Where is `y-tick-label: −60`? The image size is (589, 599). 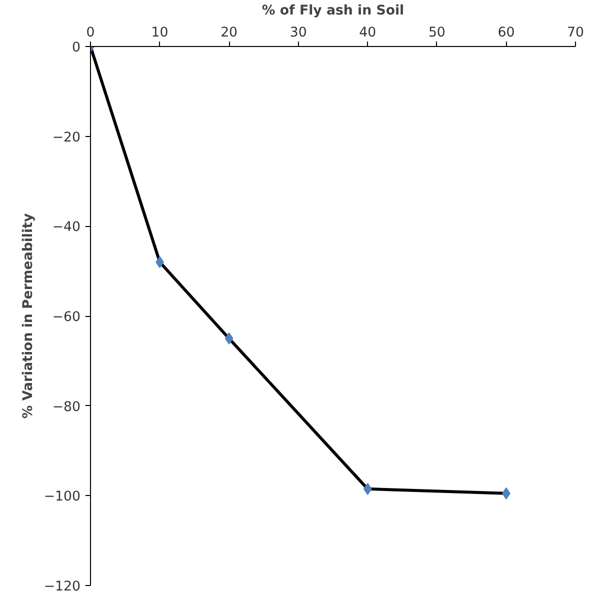
y-tick-label: −60 is located at coordinates (66, 317).